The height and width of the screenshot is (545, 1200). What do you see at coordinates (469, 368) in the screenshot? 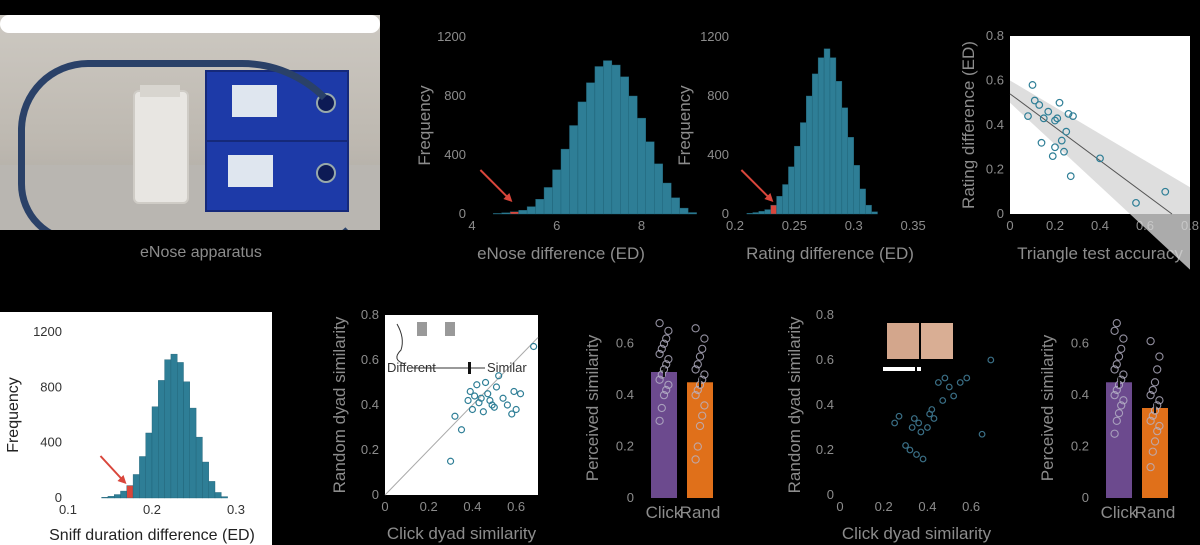
I see `inset-slider-handle` at bounding box center [469, 368].